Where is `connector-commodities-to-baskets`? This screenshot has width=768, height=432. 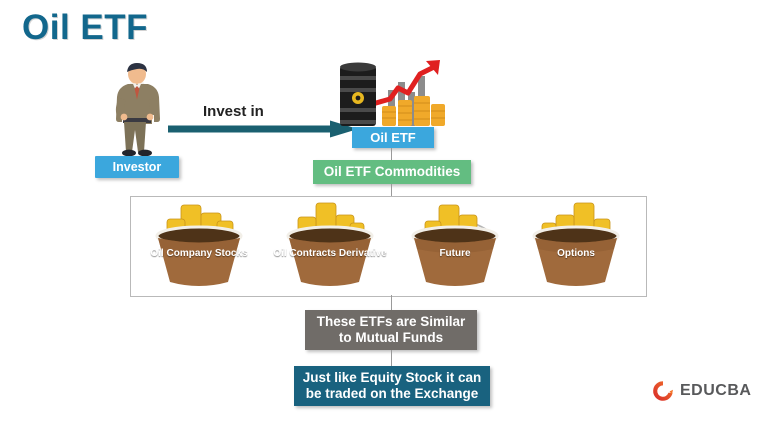 connector-commodities-to-baskets is located at coordinates (391, 190).